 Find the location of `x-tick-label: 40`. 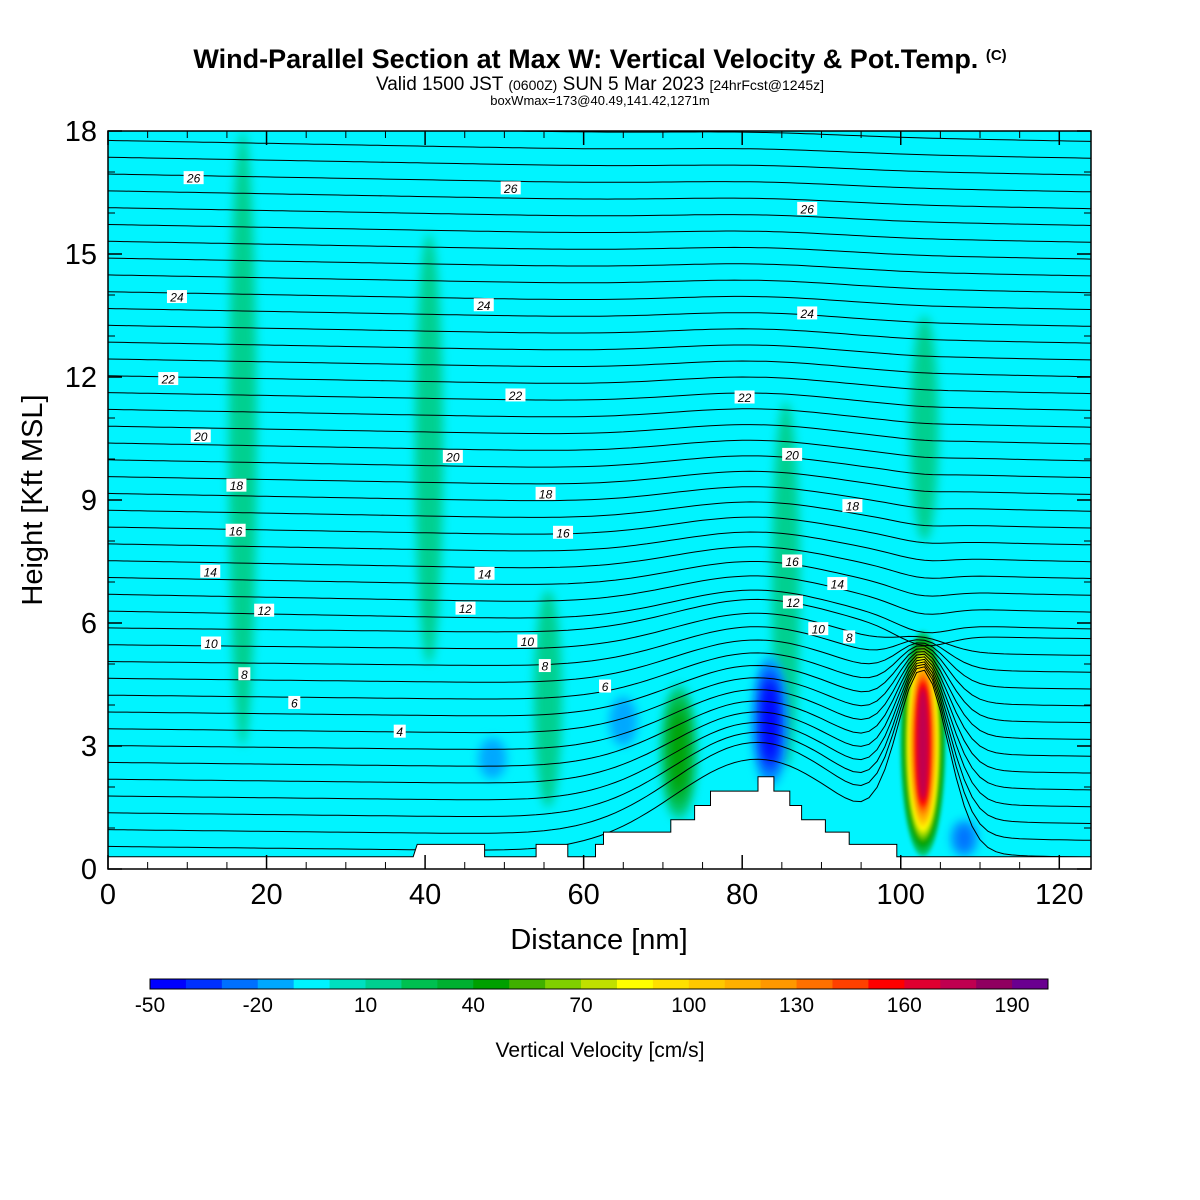

x-tick-label: 40 is located at coordinates (425, 895).